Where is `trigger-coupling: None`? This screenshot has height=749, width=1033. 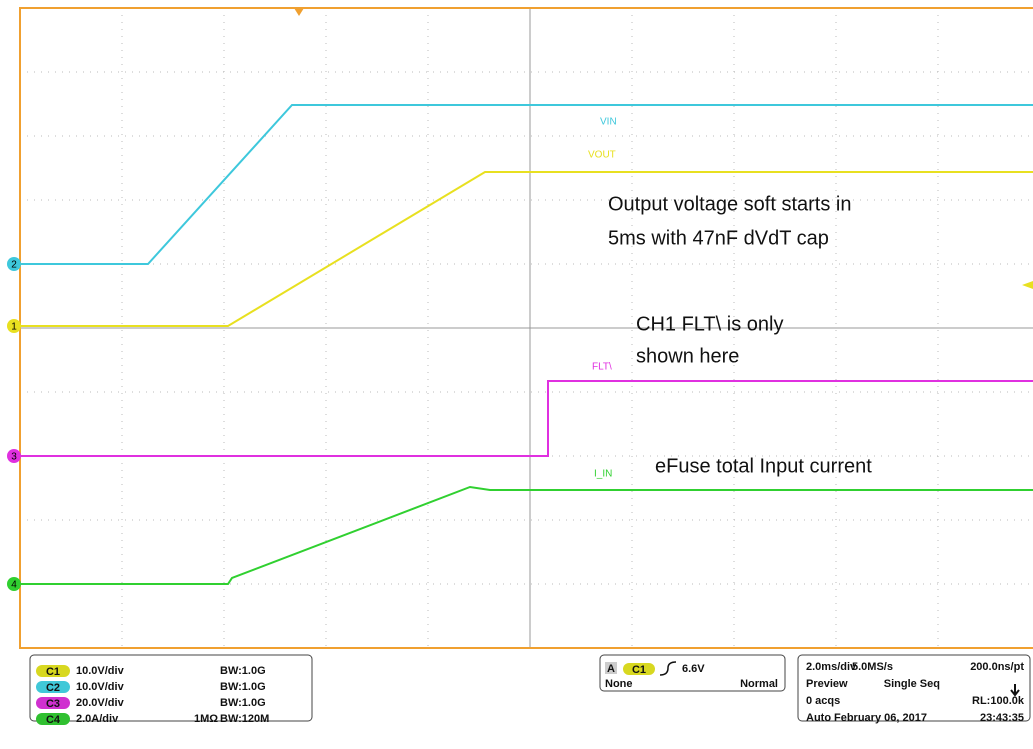 trigger-coupling: None is located at coordinates (619, 684).